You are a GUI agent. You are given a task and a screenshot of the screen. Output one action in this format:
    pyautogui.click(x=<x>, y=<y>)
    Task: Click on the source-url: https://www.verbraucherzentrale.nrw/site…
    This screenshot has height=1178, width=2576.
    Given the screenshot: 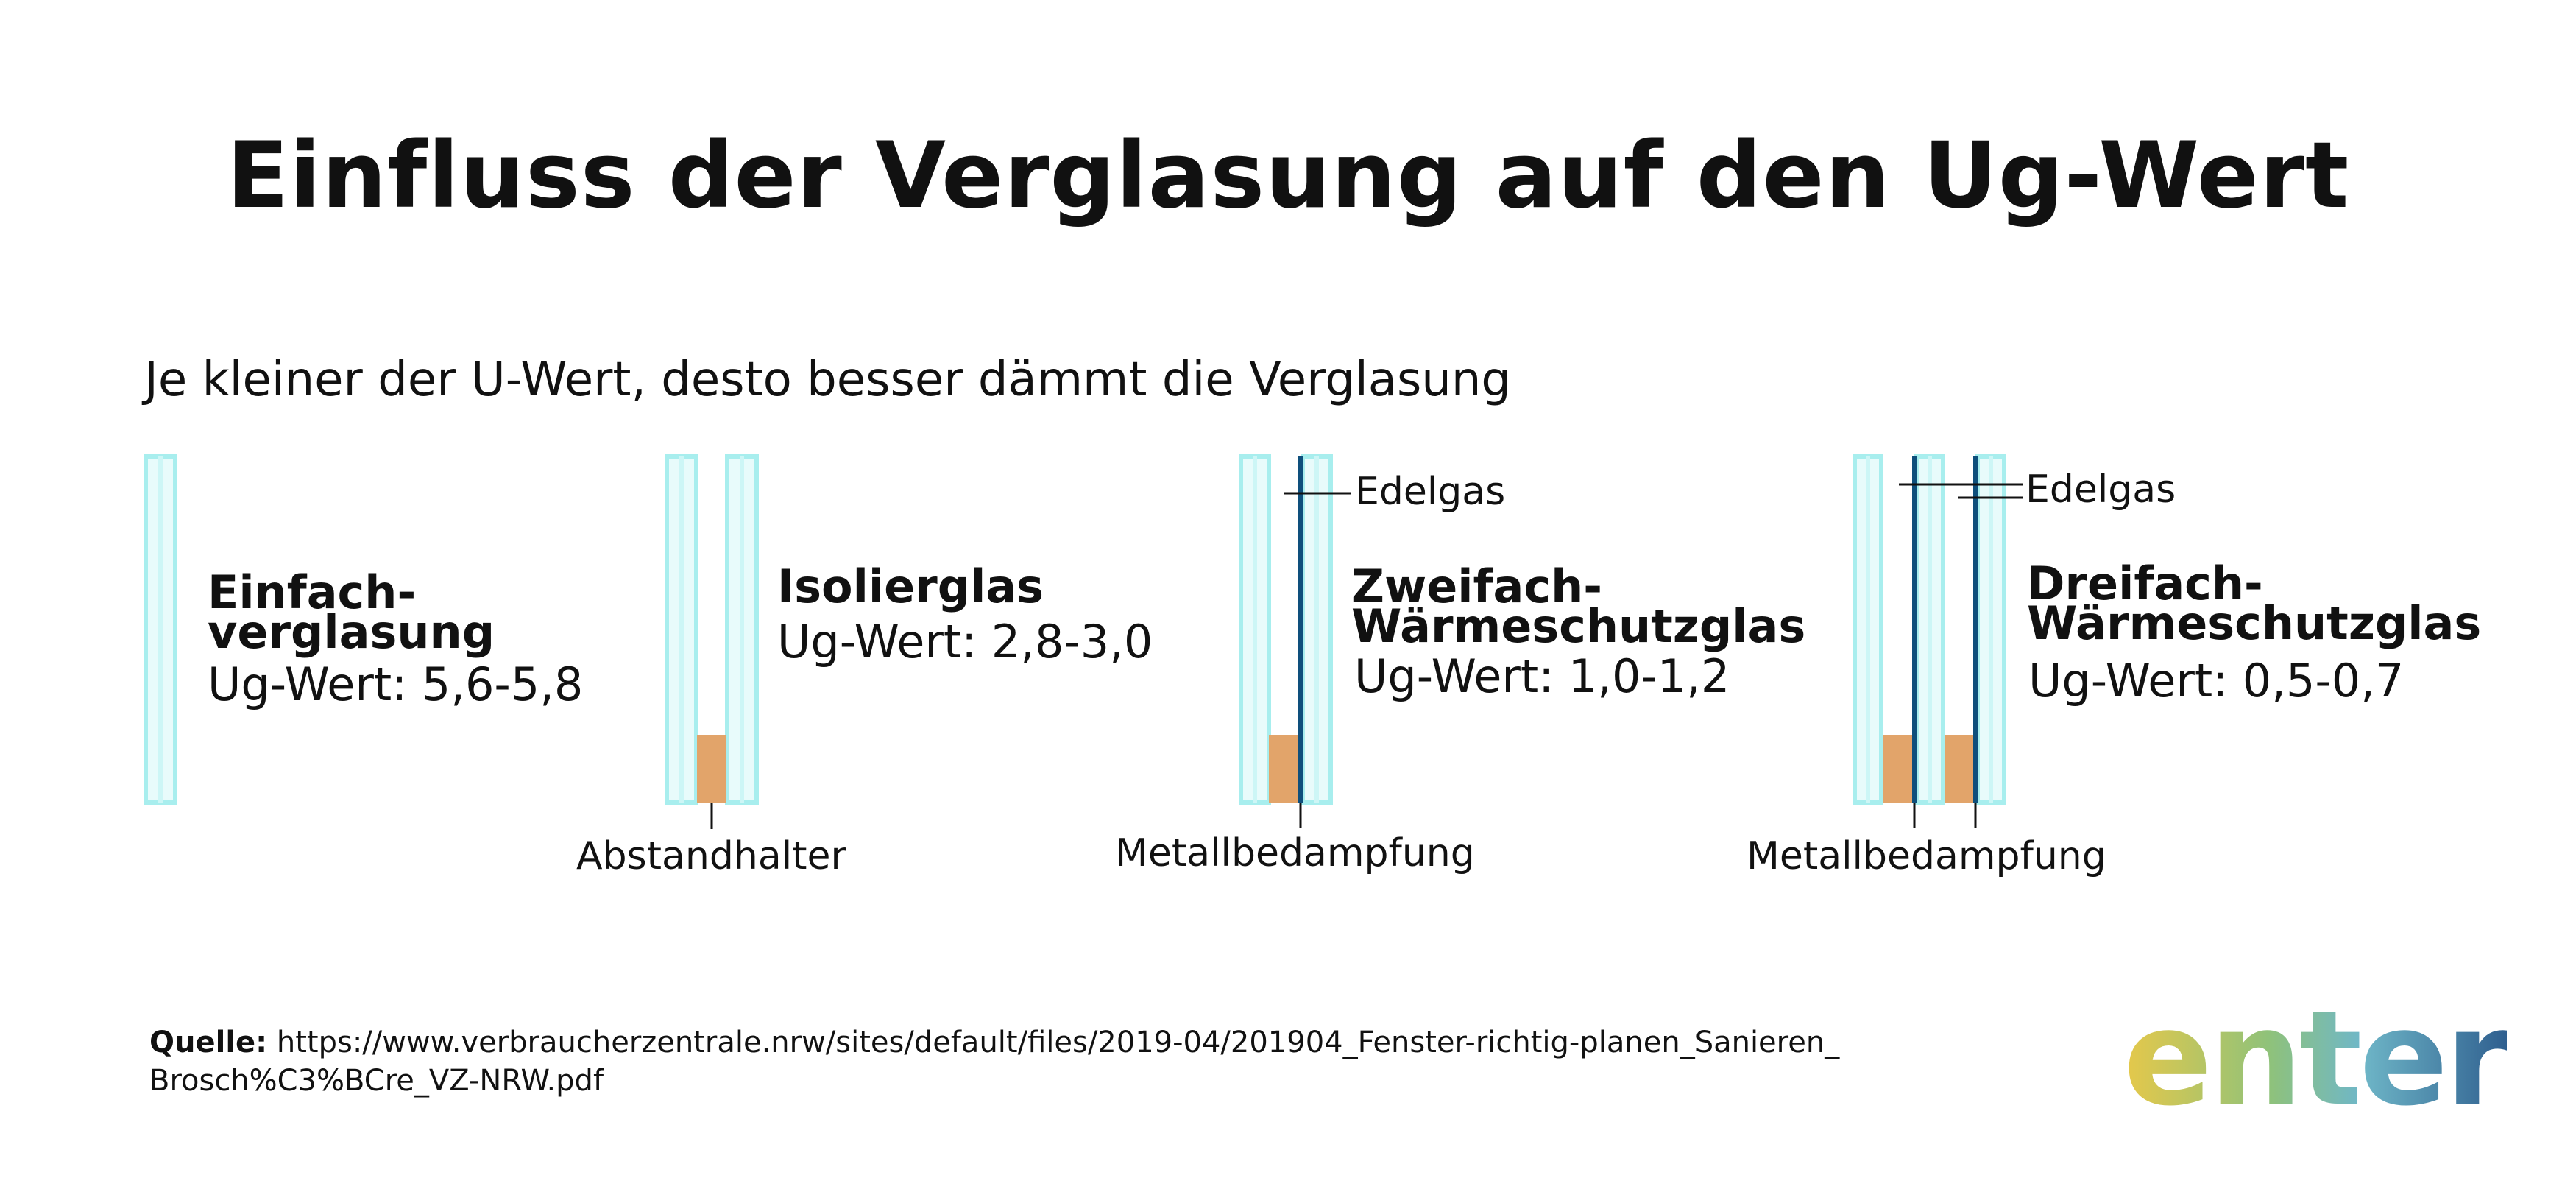 What is the action you would take?
    pyautogui.click(x=994, y=1062)
    